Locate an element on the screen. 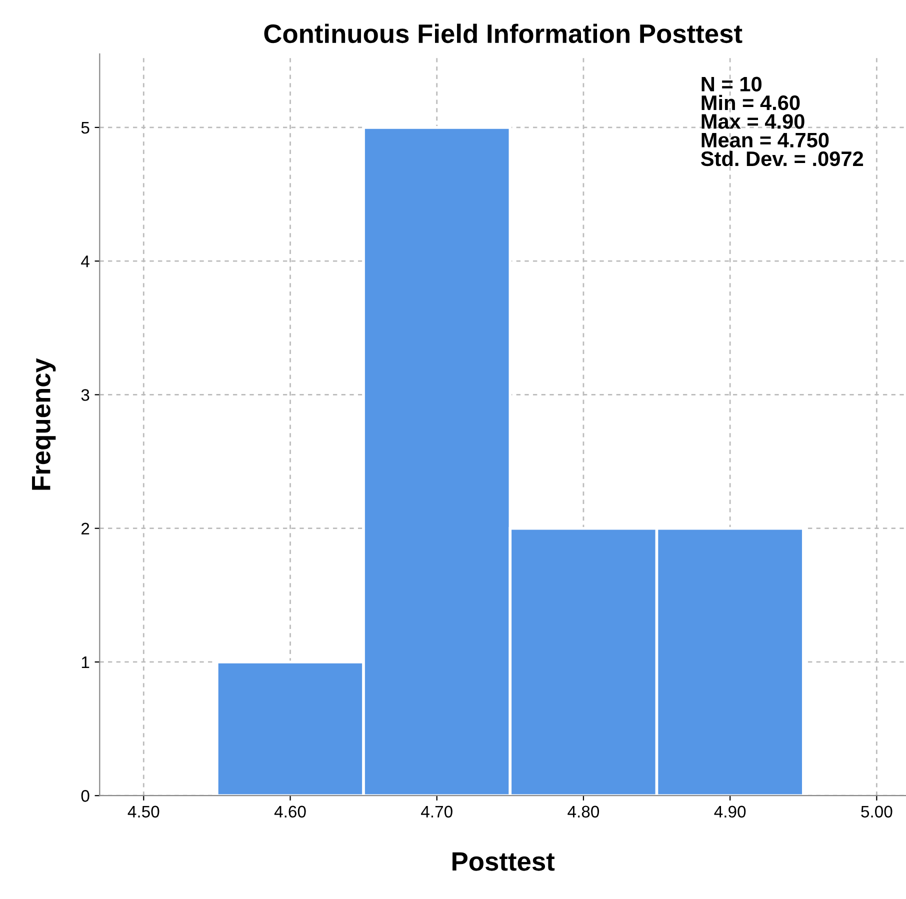 Image resolution: width=906 pixels, height=899 pixels. y-tick-label: 2 is located at coordinates (86, 528).